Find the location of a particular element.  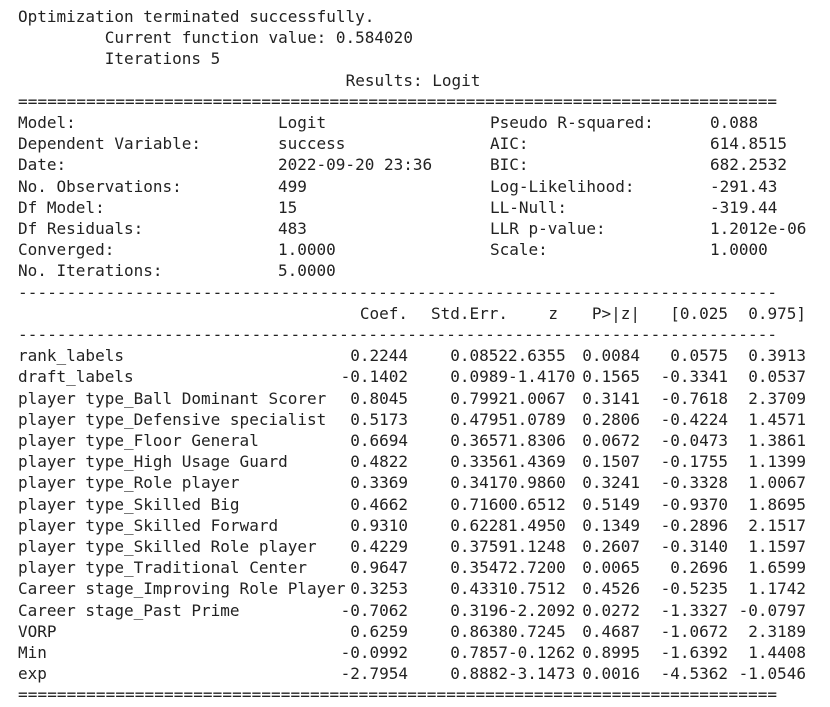

row-cell: -1.6392 is located at coordinates (694, 652).